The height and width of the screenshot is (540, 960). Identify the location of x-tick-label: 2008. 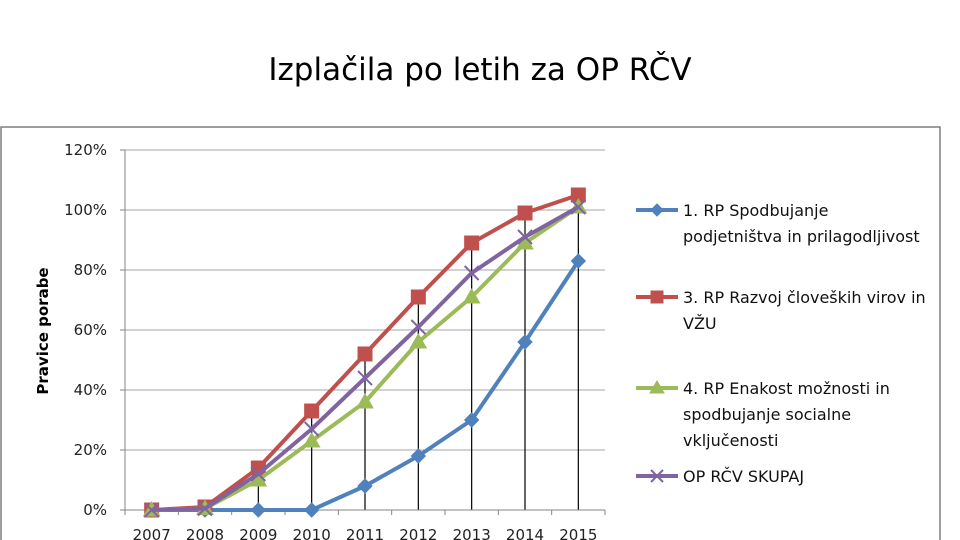
(205, 533).